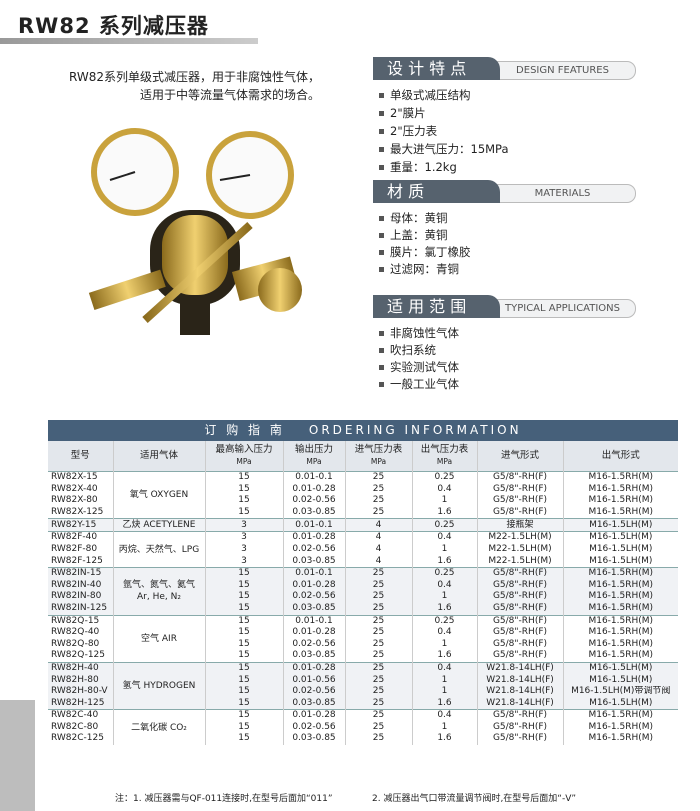  I want to click on table-cell: 0.01-0.56, so click(313, 680).